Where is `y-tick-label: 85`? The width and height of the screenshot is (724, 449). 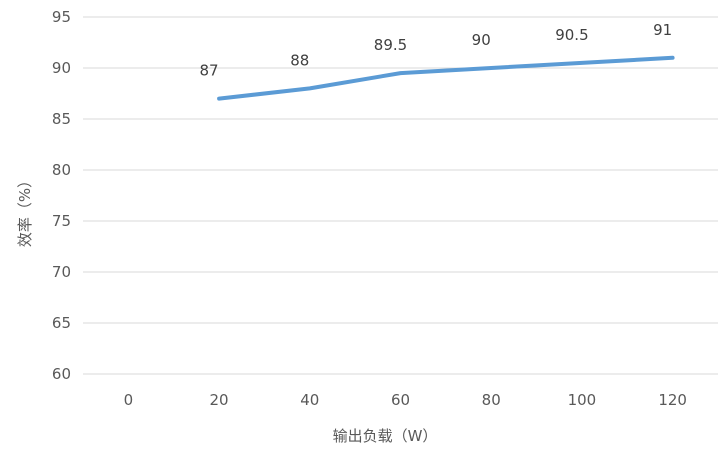 y-tick-label: 85 is located at coordinates (61, 119).